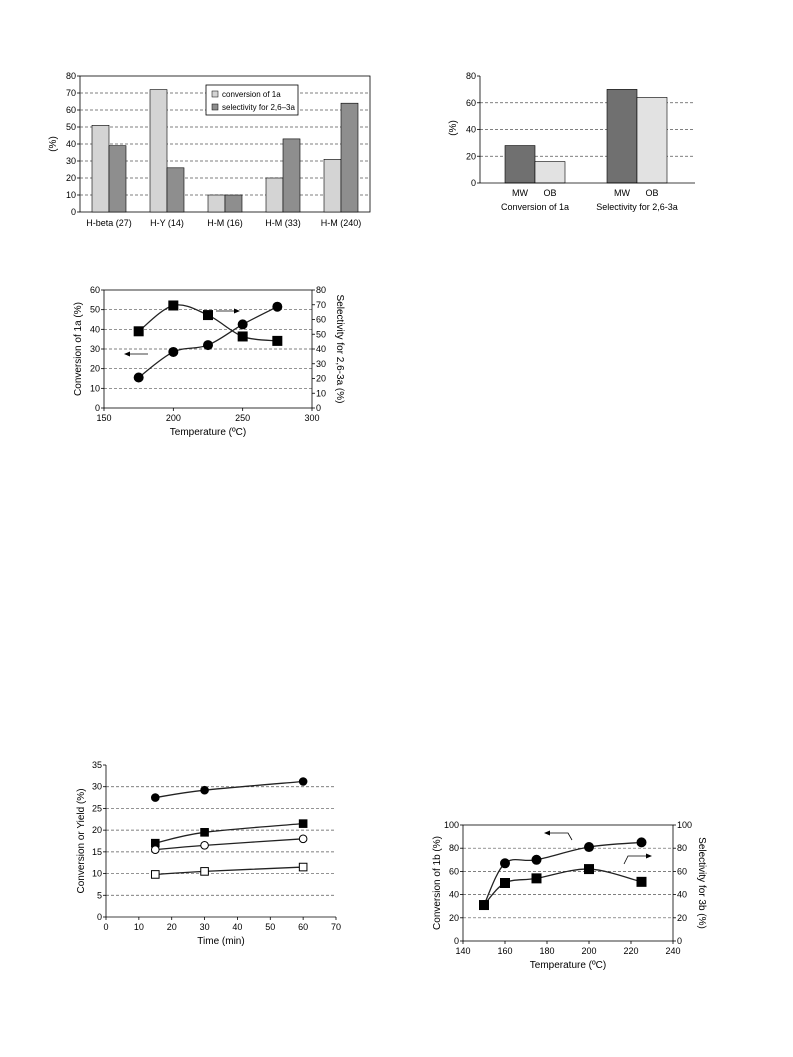 This screenshot has height=1057, width=793. Describe the element at coordinates (451, 825) in the screenshot. I see `y-tick-label: 100` at that location.